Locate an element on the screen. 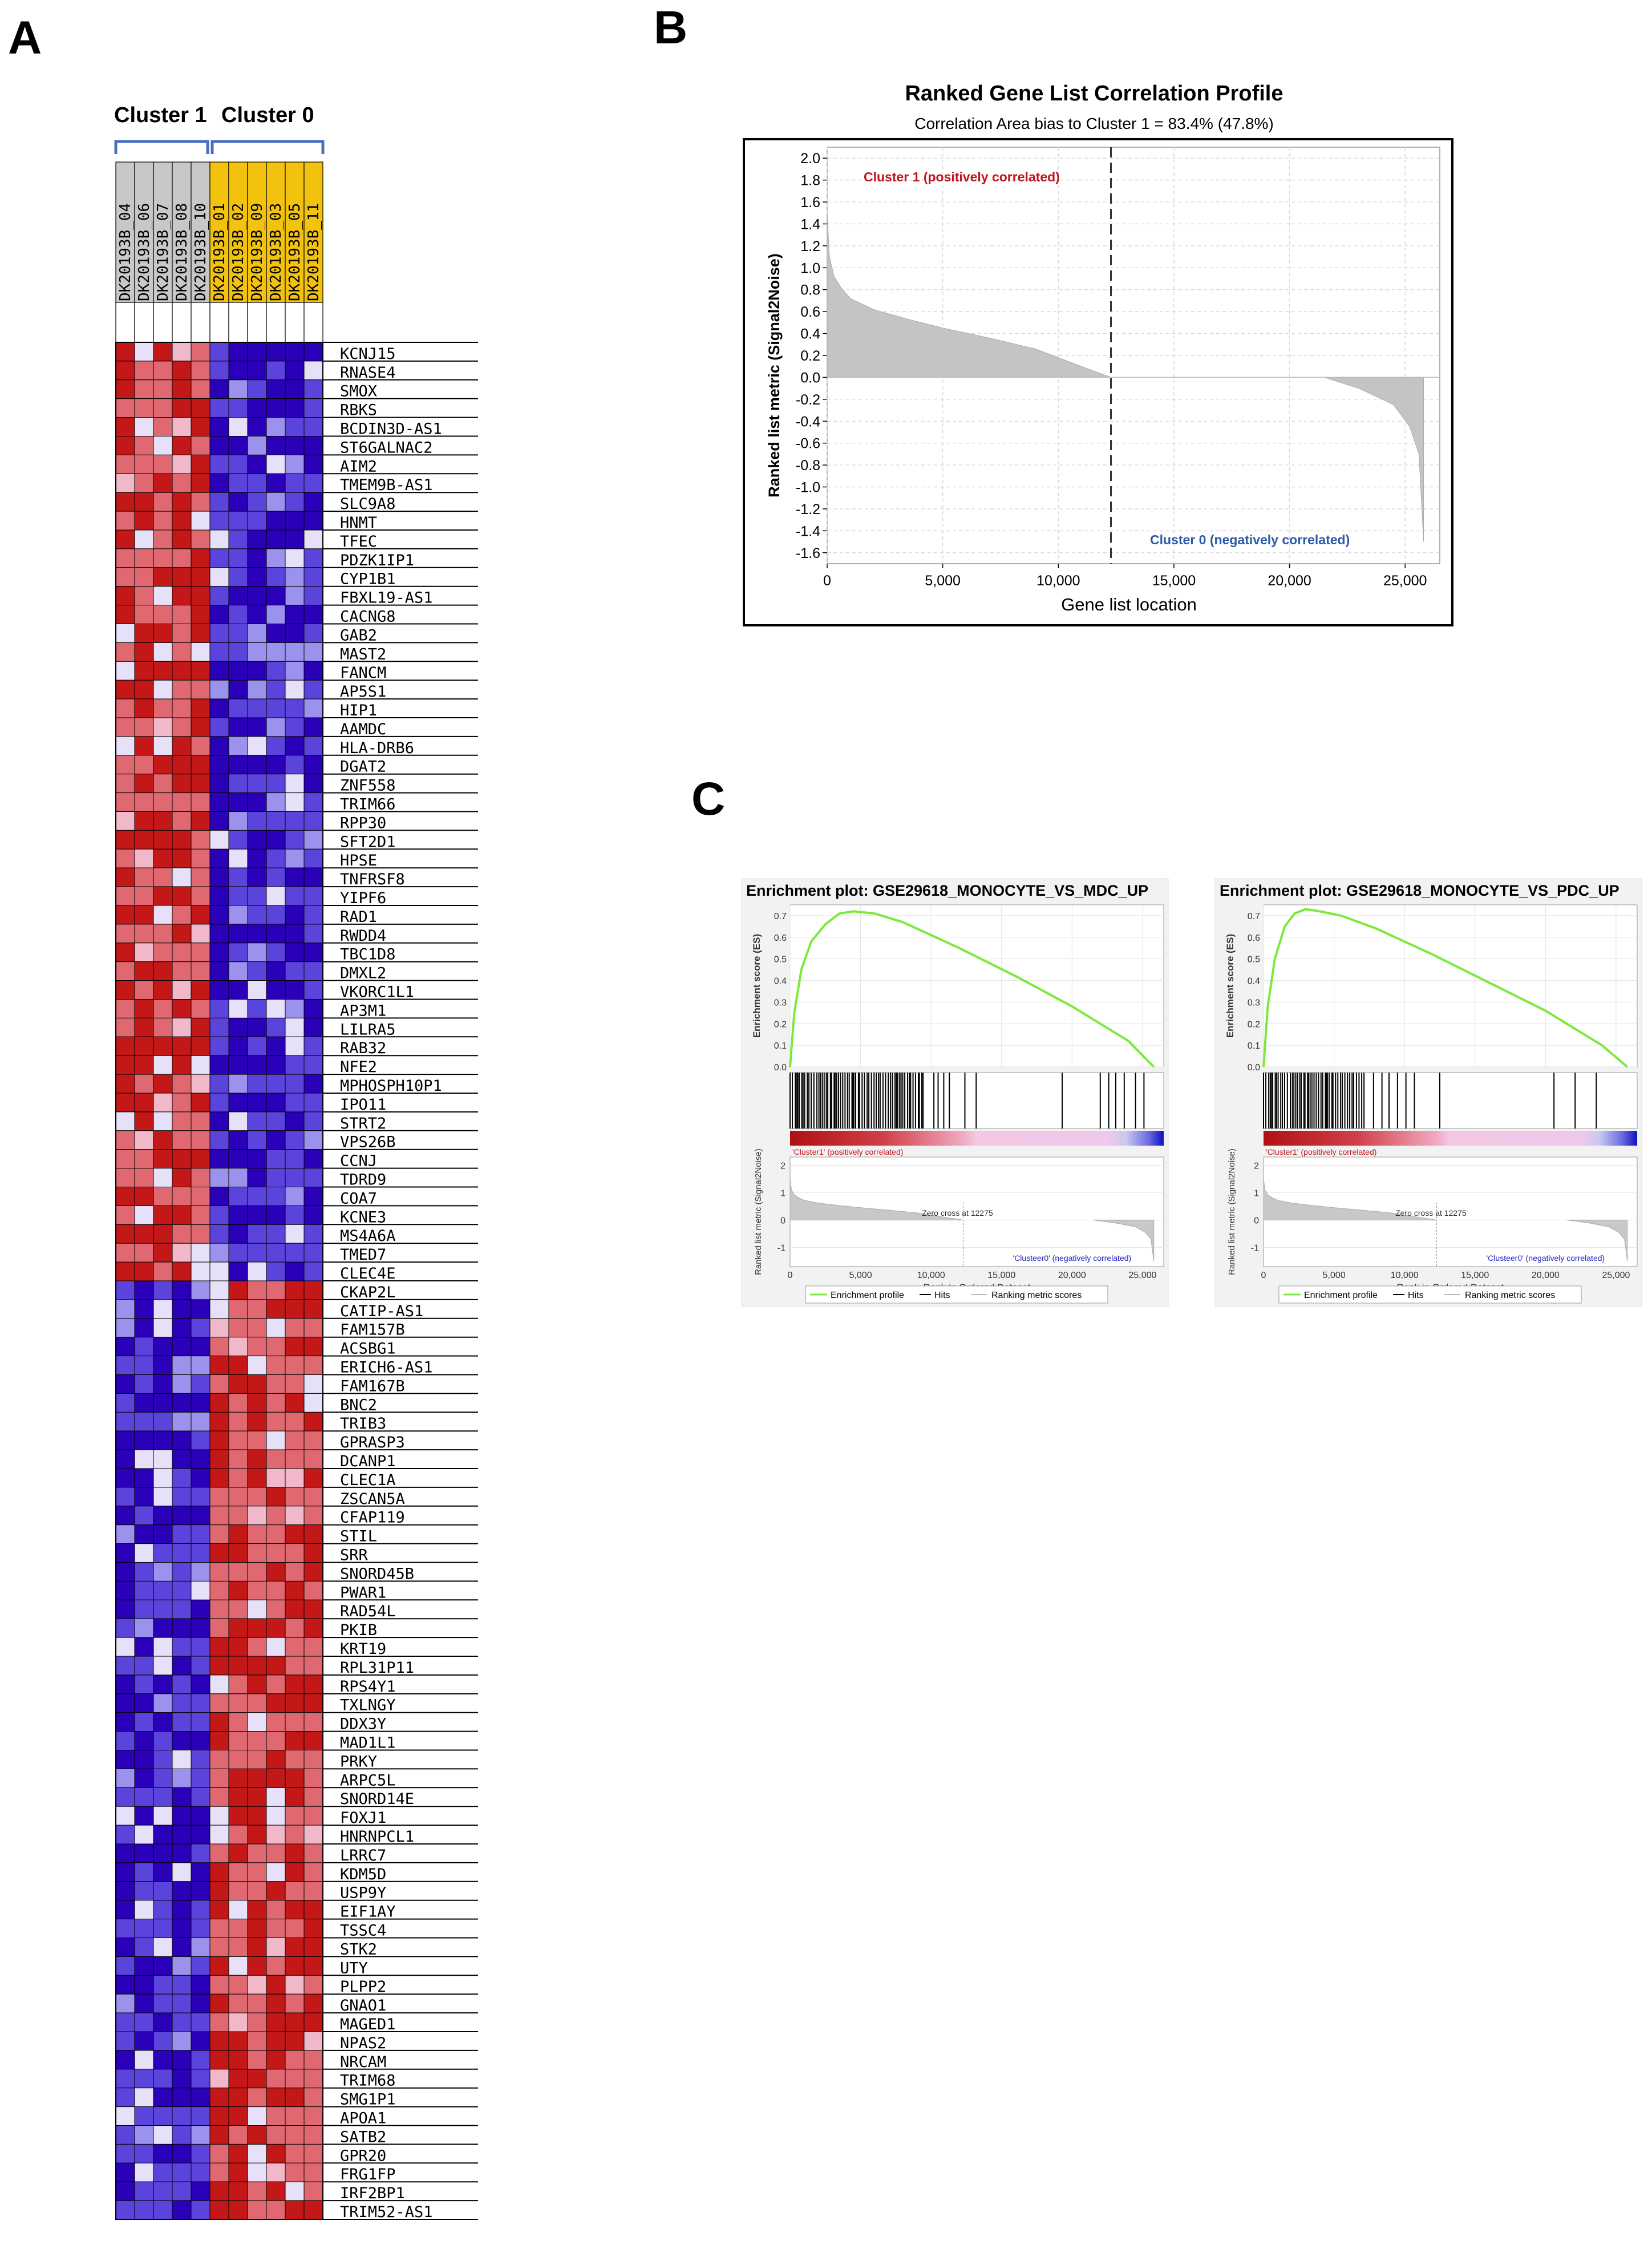  sample-label: DK20193B_07 is located at coordinates (163, 252).